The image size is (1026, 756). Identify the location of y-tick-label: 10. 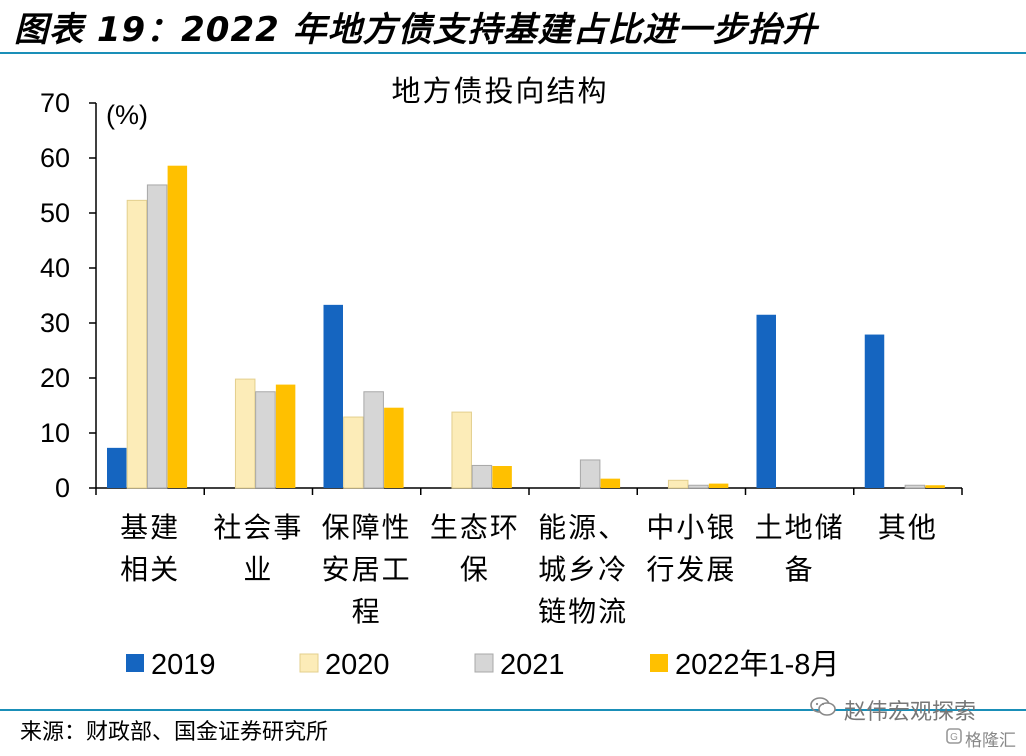
(55, 433).